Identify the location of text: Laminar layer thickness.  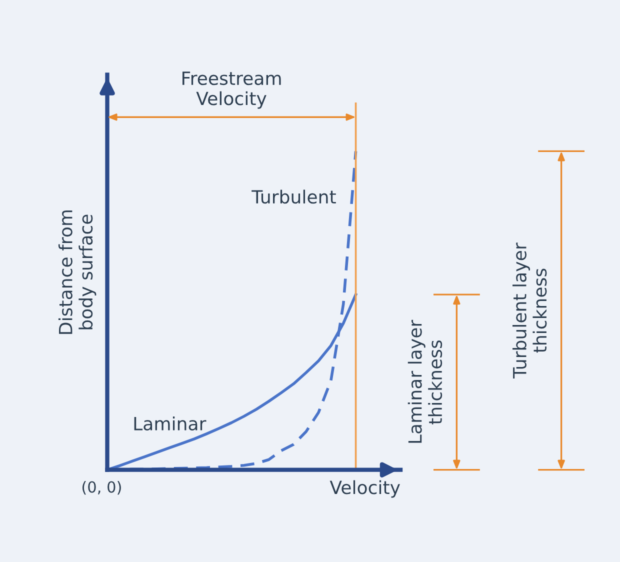
(425, 381).